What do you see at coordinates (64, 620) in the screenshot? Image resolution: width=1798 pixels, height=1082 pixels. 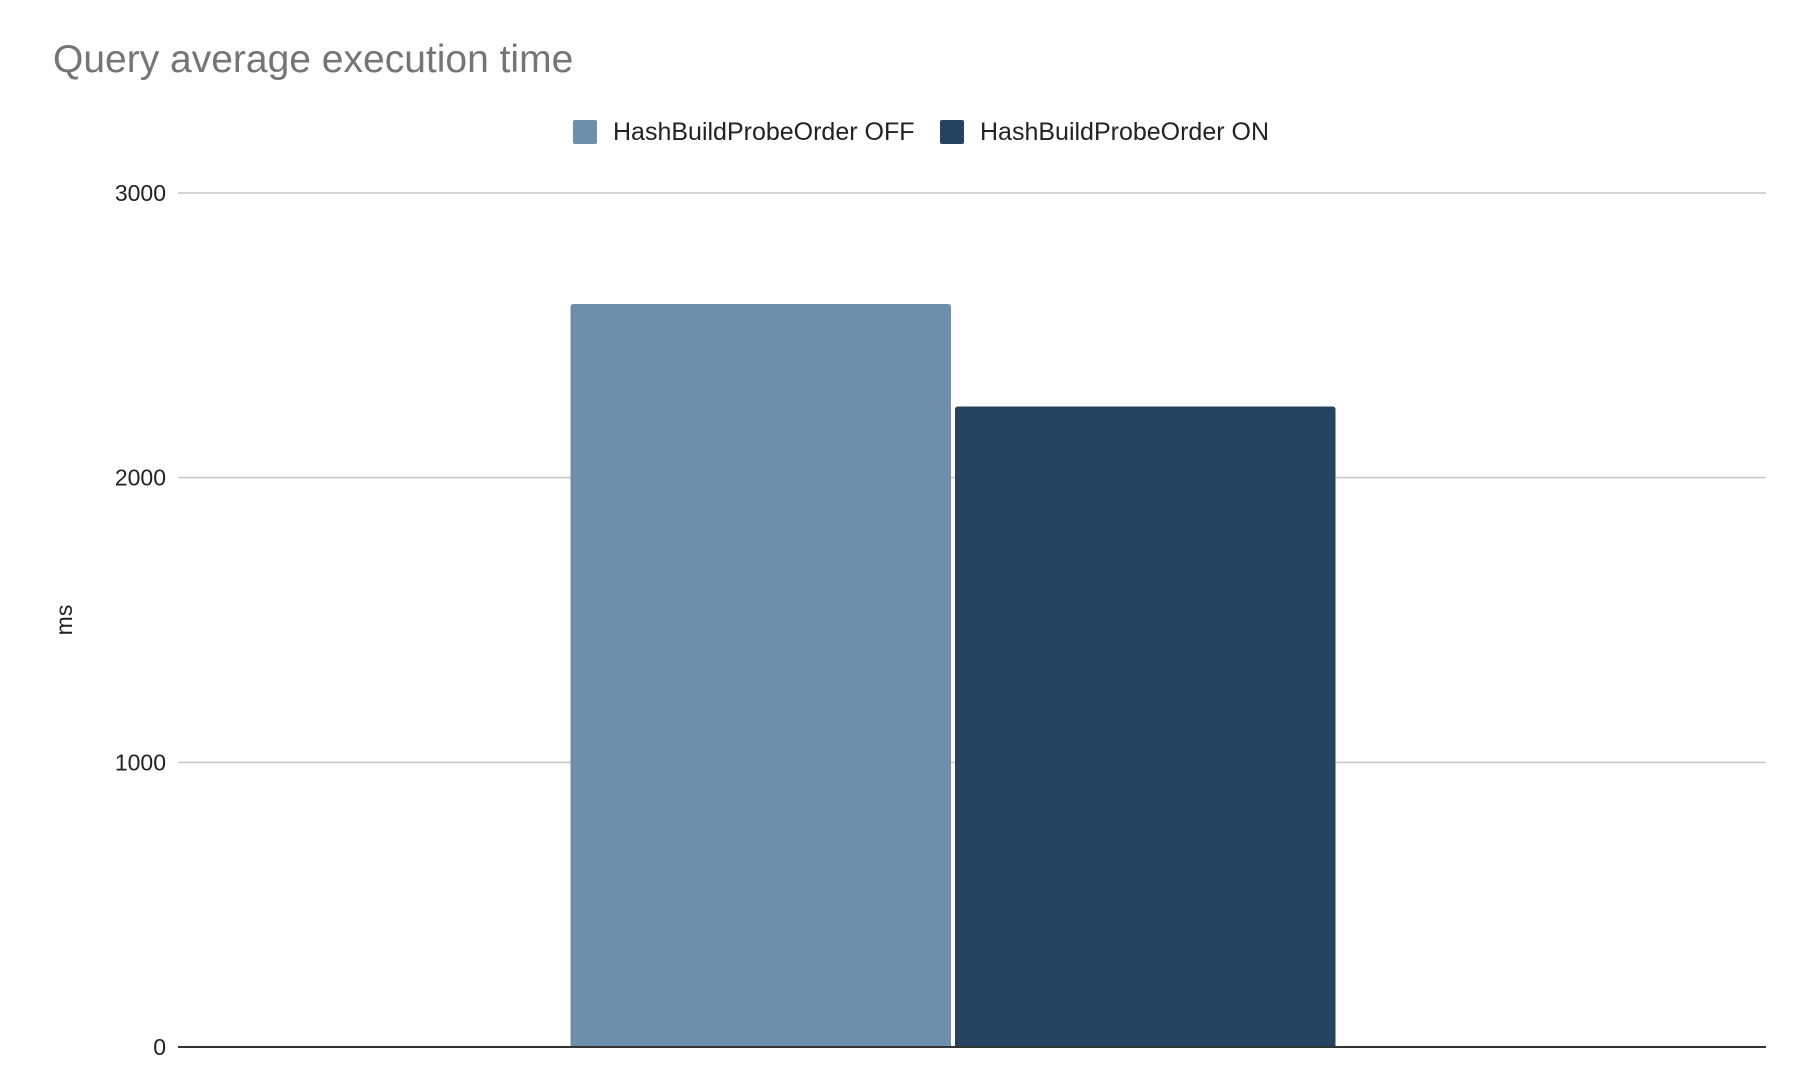 I see `y-axis-label: ms` at bounding box center [64, 620].